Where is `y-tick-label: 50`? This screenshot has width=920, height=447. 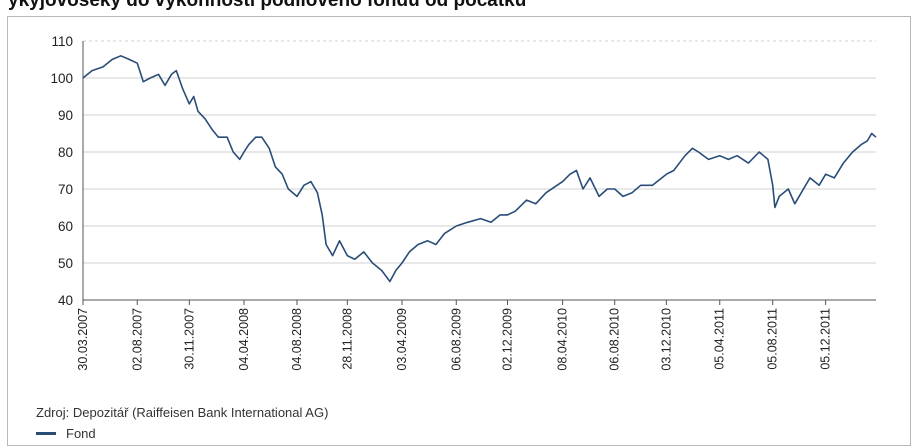
y-tick-label: 50 is located at coordinates (65, 263).